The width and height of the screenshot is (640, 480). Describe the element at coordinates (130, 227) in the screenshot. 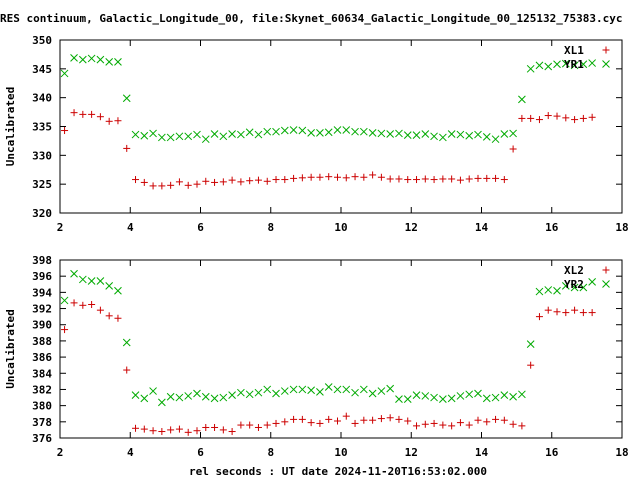

I see `x-tick-label: 4` at that location.